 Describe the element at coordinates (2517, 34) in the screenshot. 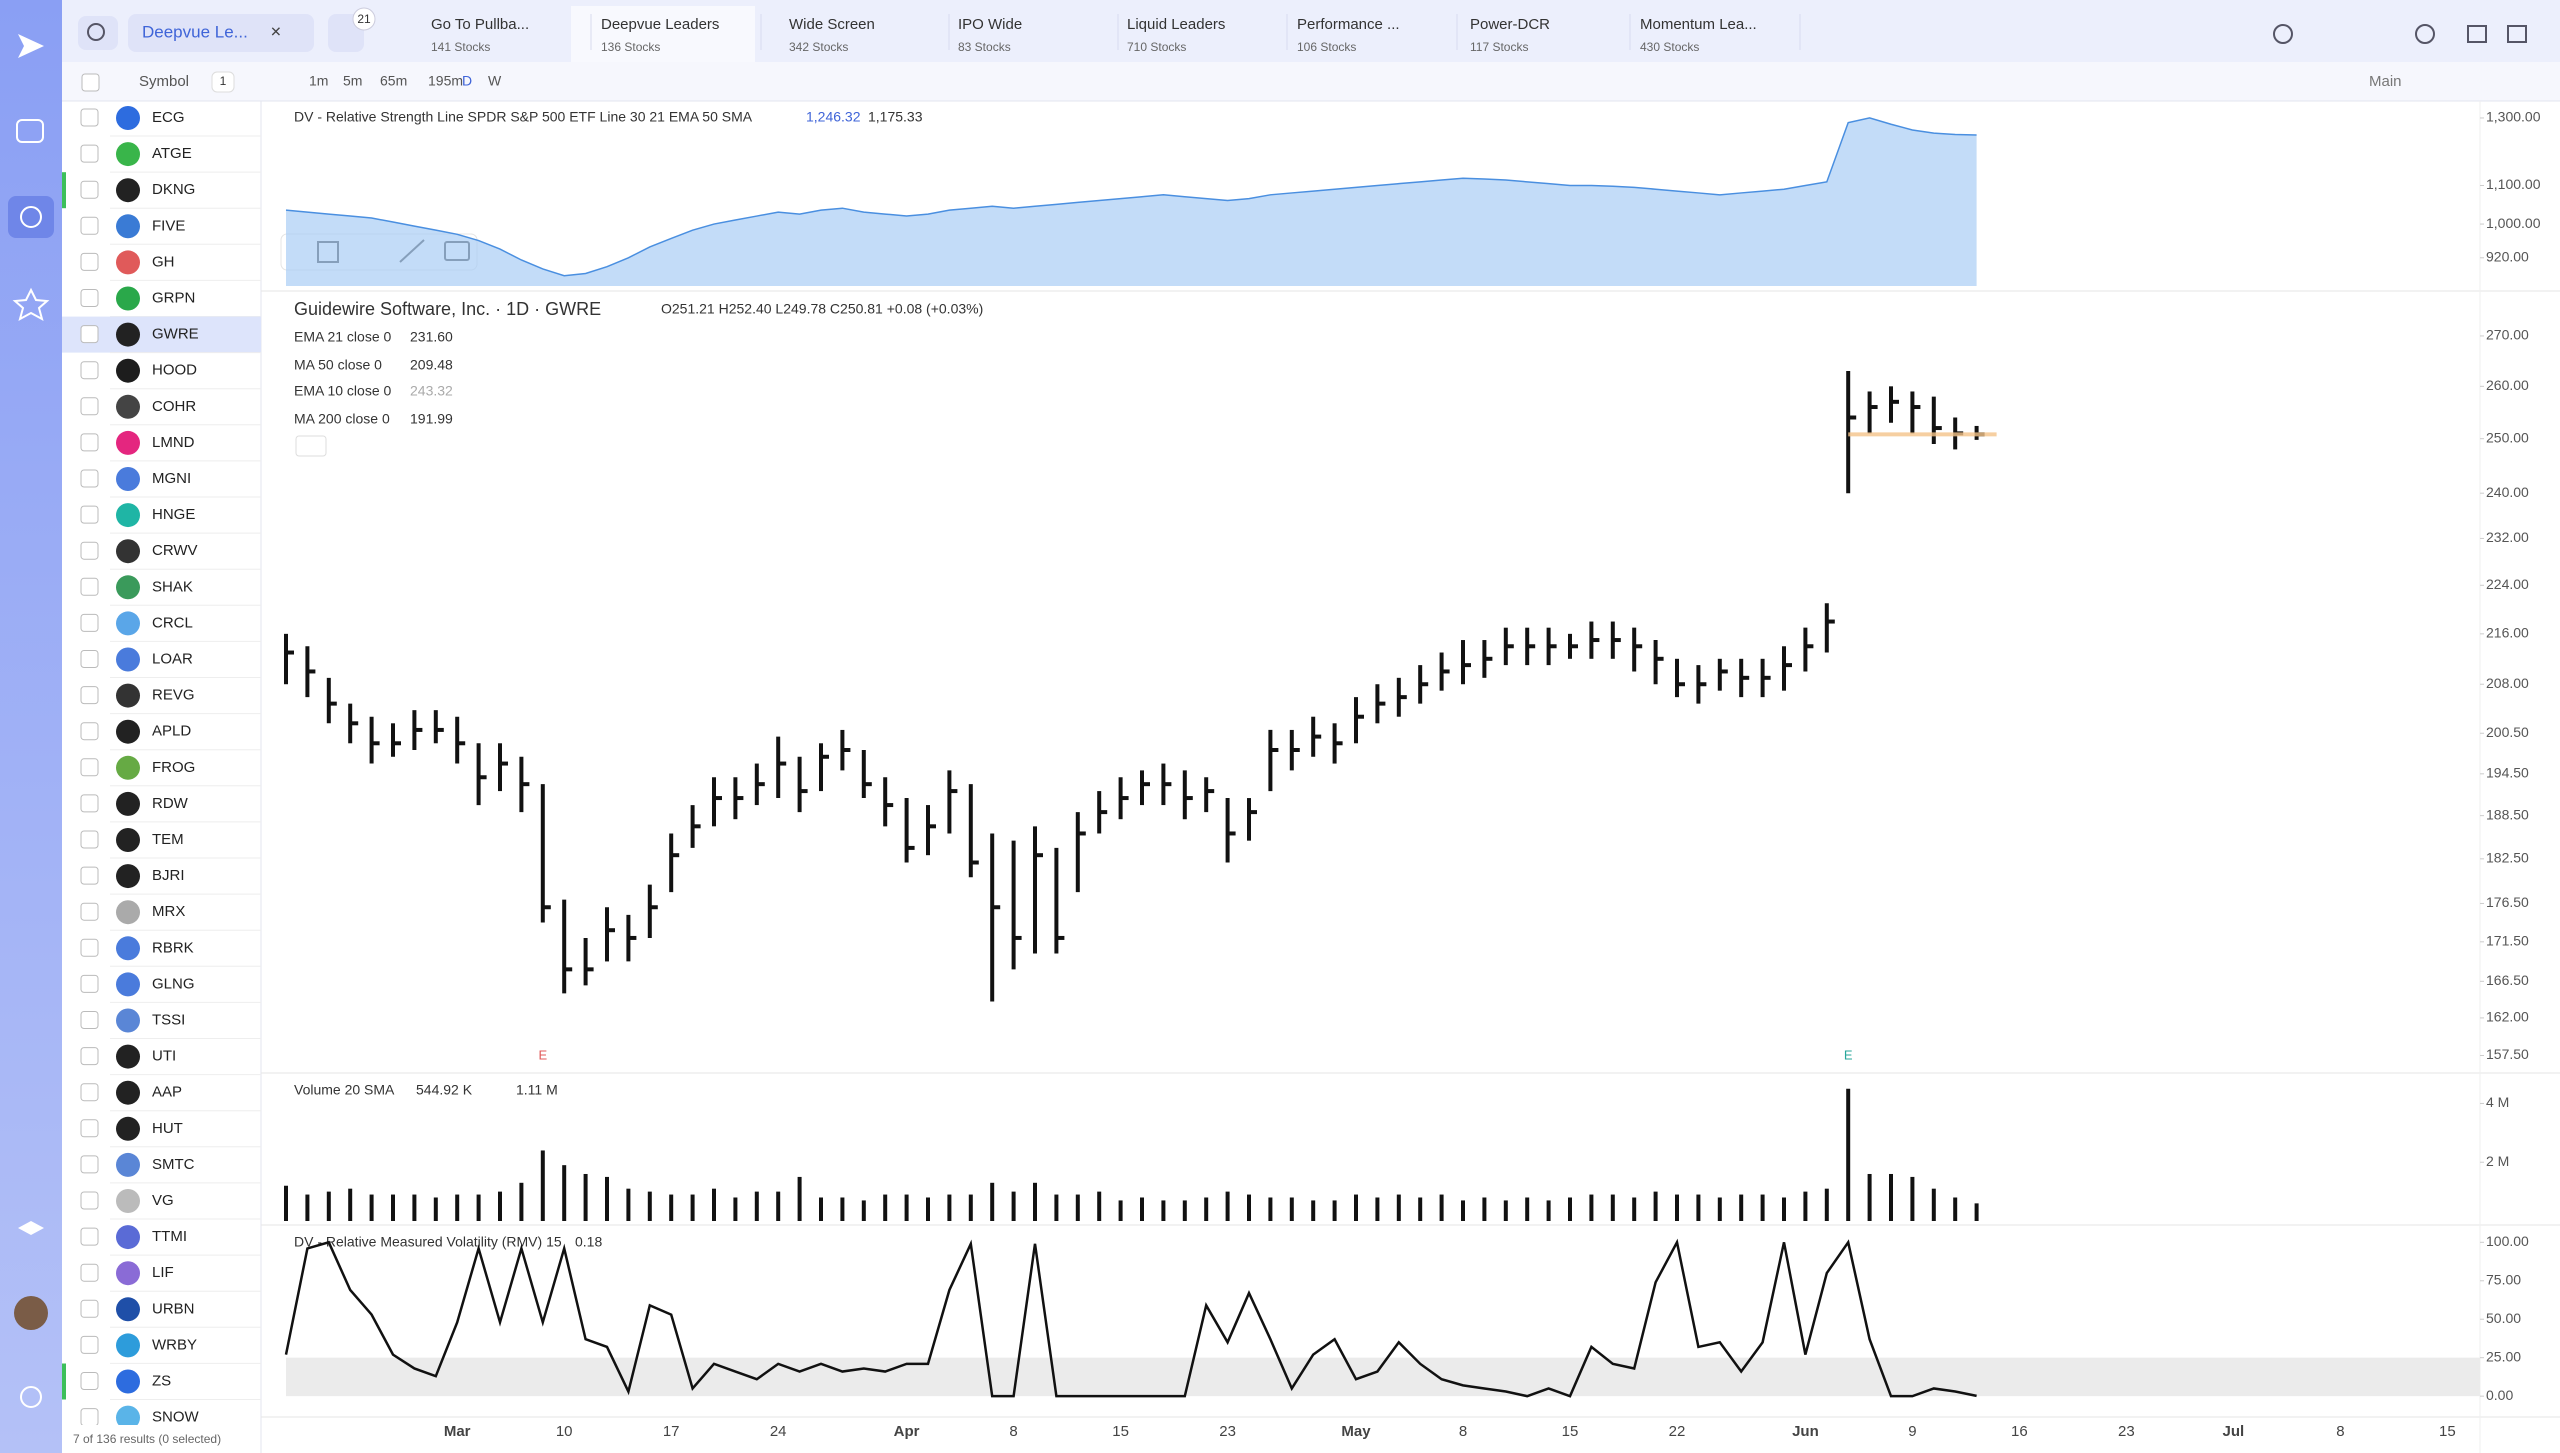

I see `grid-icon` at that location.